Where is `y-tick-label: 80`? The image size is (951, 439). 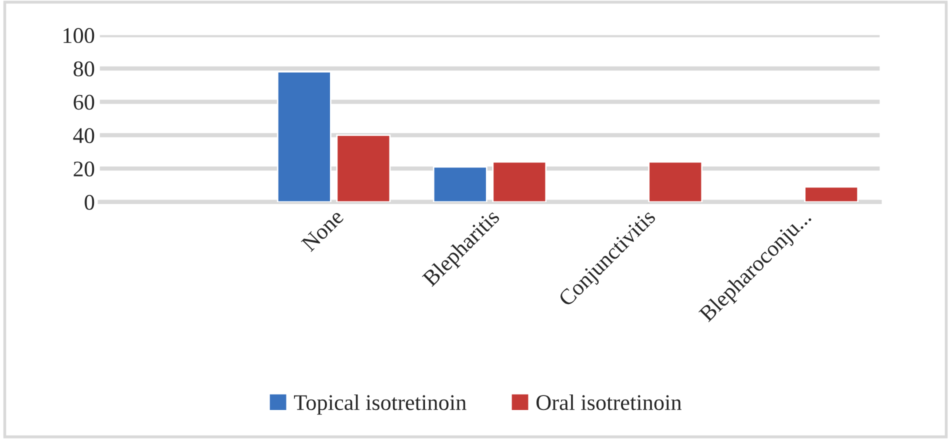
y-tick-label: 80 is located at coordinates (84, 68).